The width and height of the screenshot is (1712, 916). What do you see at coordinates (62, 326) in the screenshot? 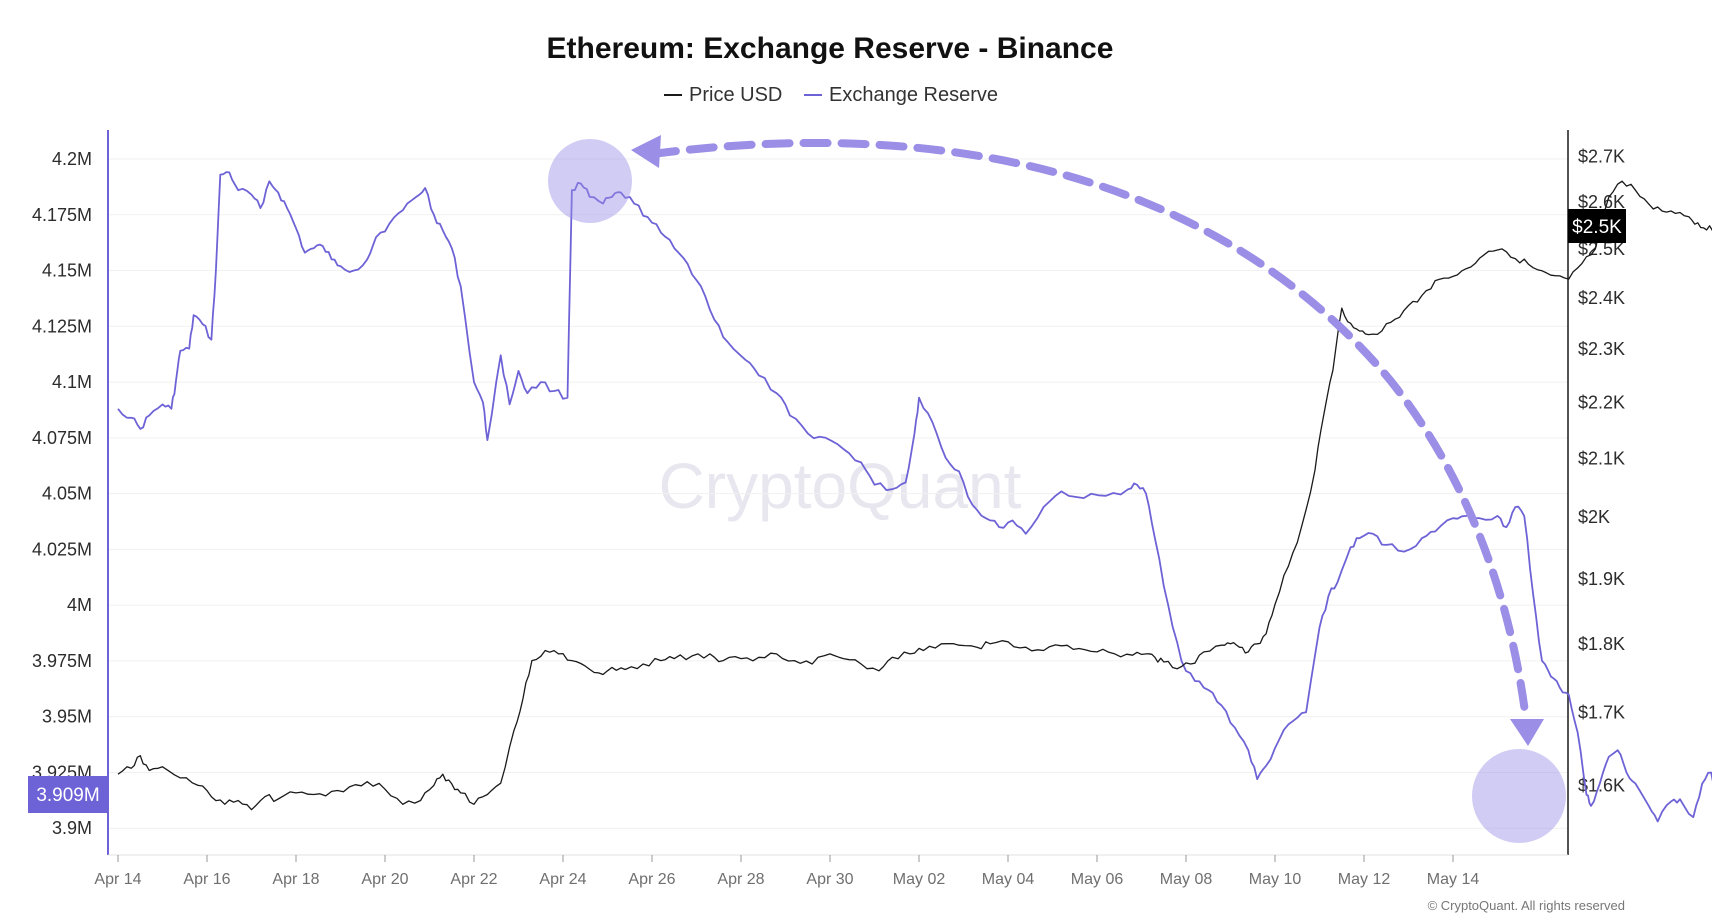
I see `left-tick-label: 4.125M` at bounding box center [62, 326].